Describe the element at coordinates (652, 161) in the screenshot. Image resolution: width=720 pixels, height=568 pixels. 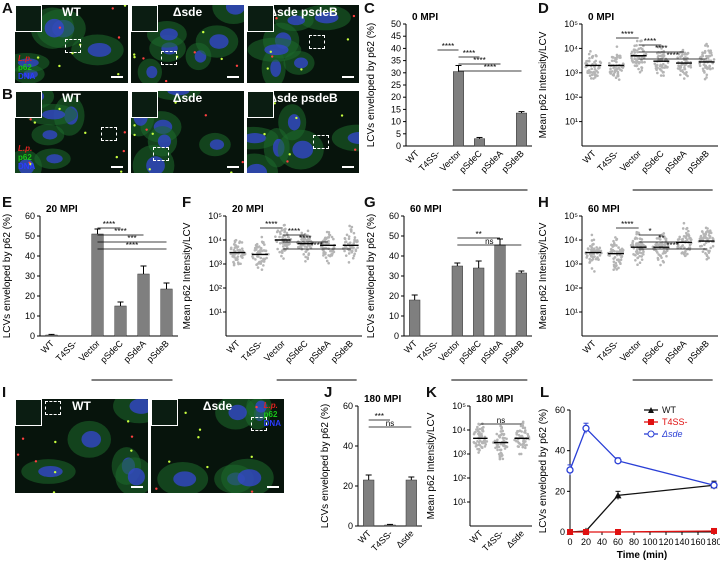
I see `x-tick-label: pSdeC` at that location.